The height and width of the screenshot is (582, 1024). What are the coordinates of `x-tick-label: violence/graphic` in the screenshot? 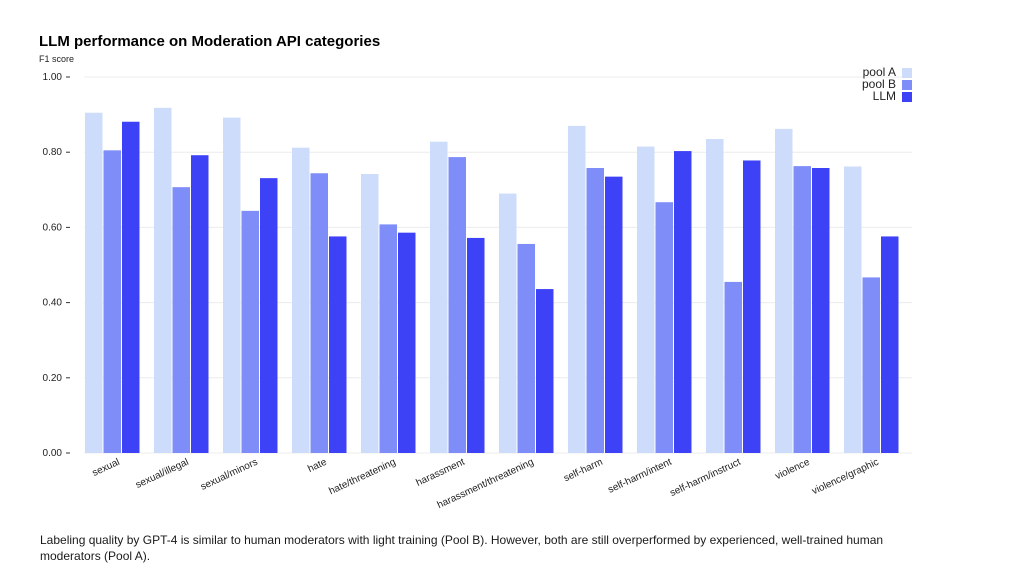 It's located at (845, 477).